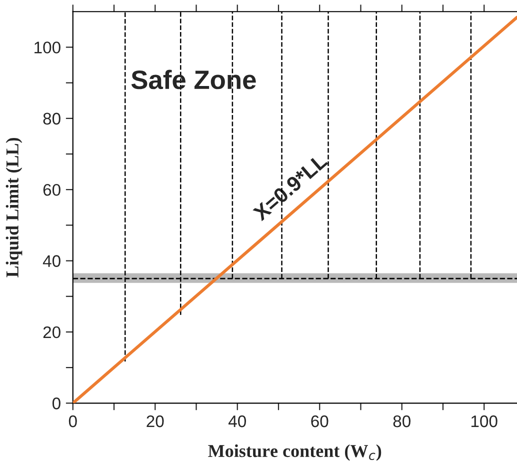  I want to click on y-tick-label: 40, so click(51, 261).